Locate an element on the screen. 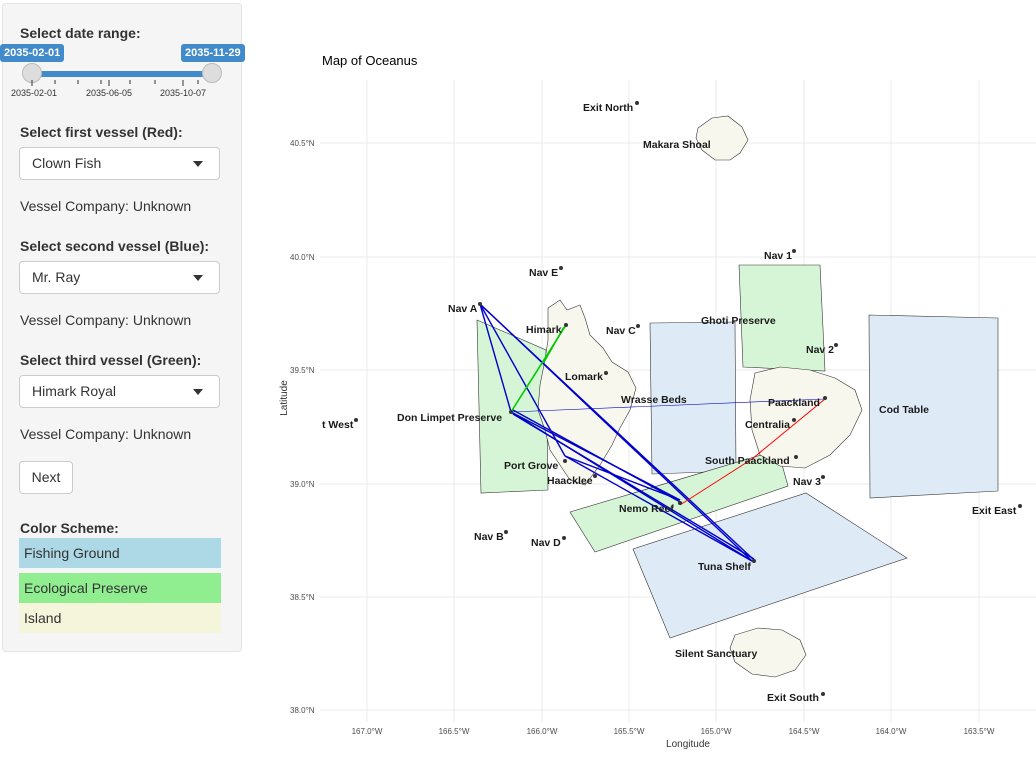 This screenshot has height=761, width=1036. y-tick-label: 38.0°N is located at coordinates (302, 710).